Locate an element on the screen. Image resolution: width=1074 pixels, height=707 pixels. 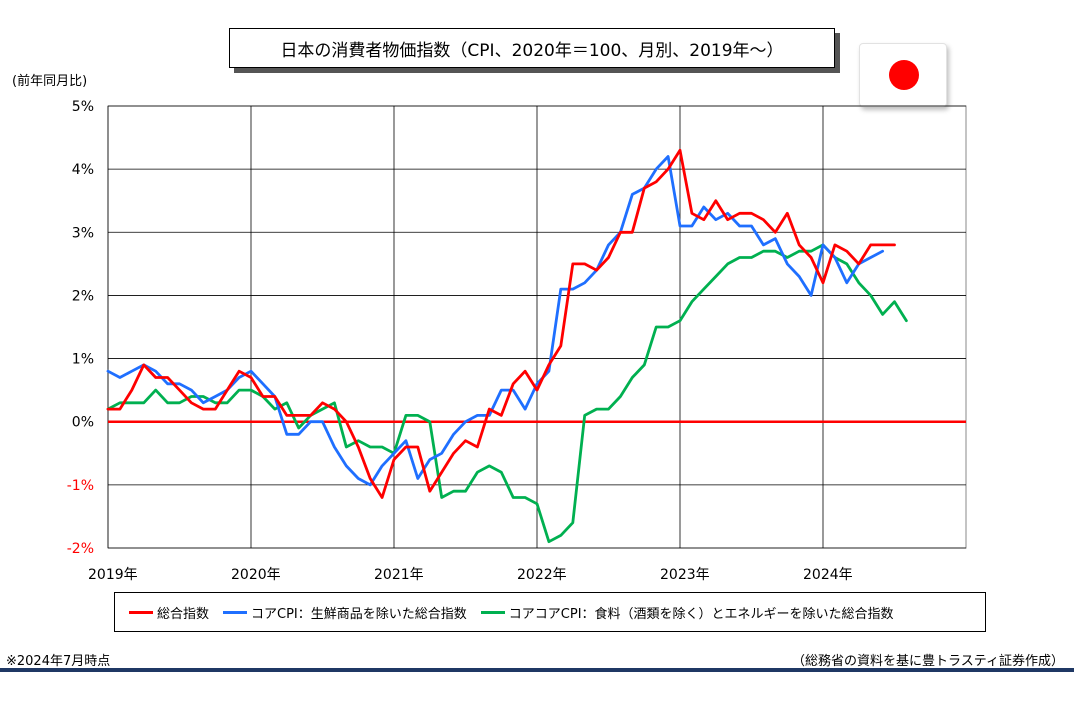
y-tick-label: -1% is located at coordinates (80, 486).